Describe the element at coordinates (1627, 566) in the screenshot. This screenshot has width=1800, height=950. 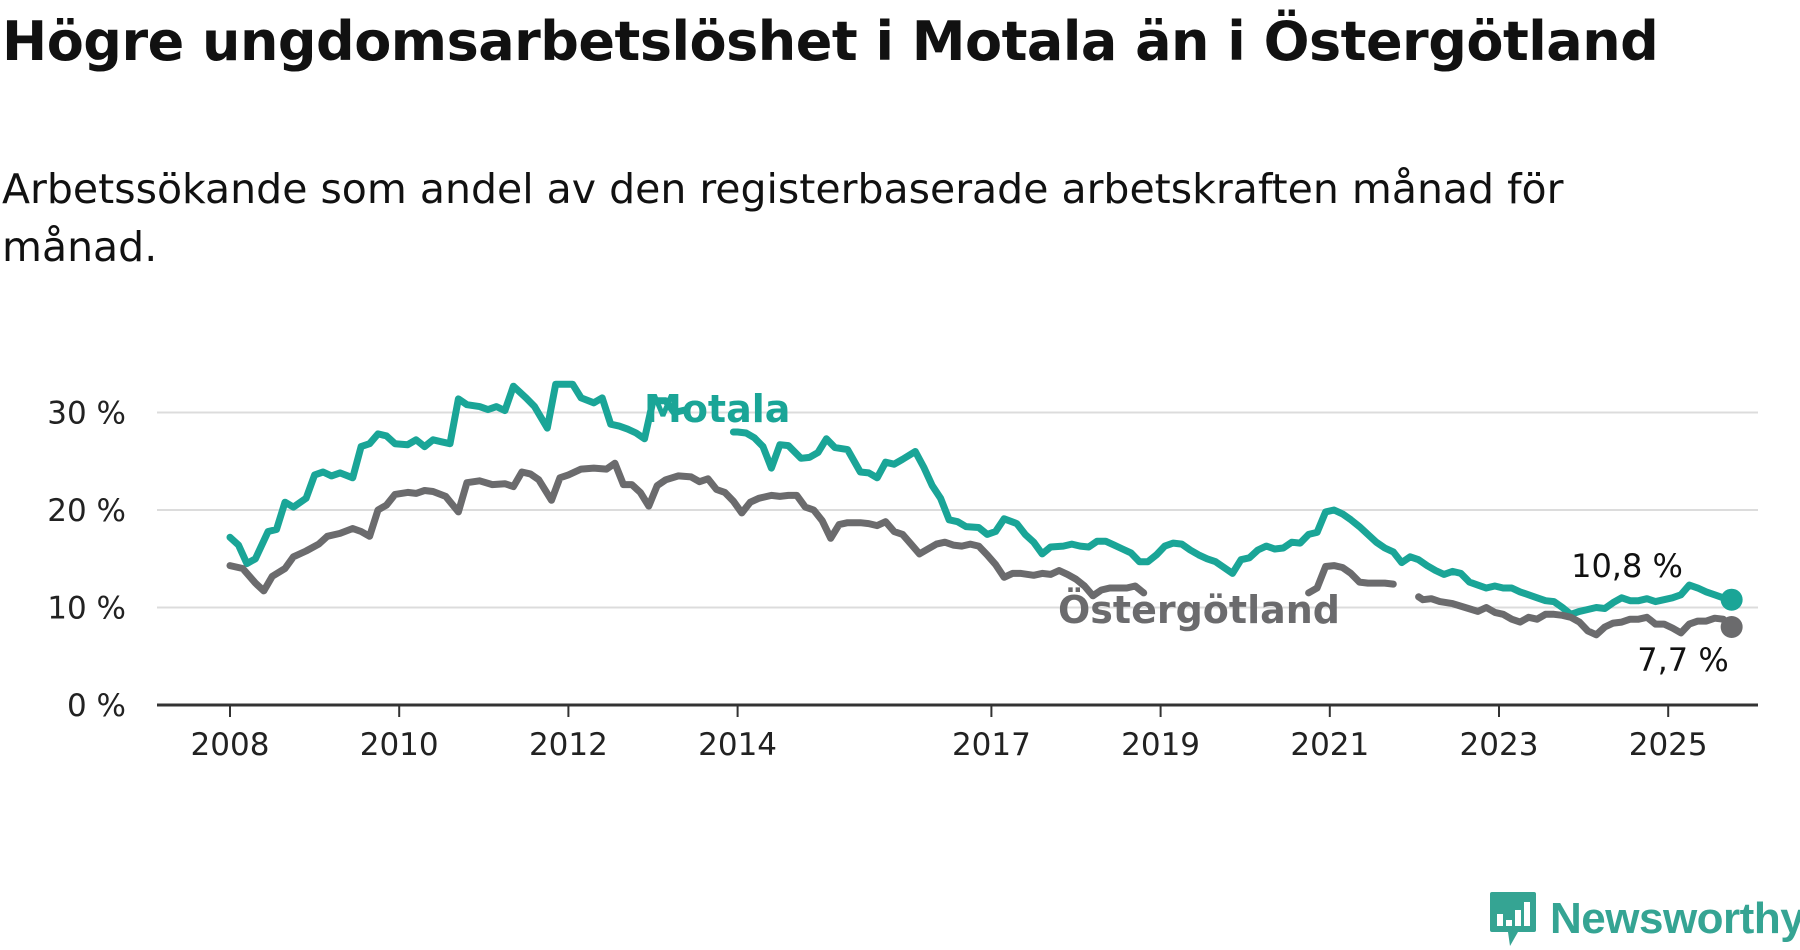
I see `end-label-motala: 10,8 %` at that location.